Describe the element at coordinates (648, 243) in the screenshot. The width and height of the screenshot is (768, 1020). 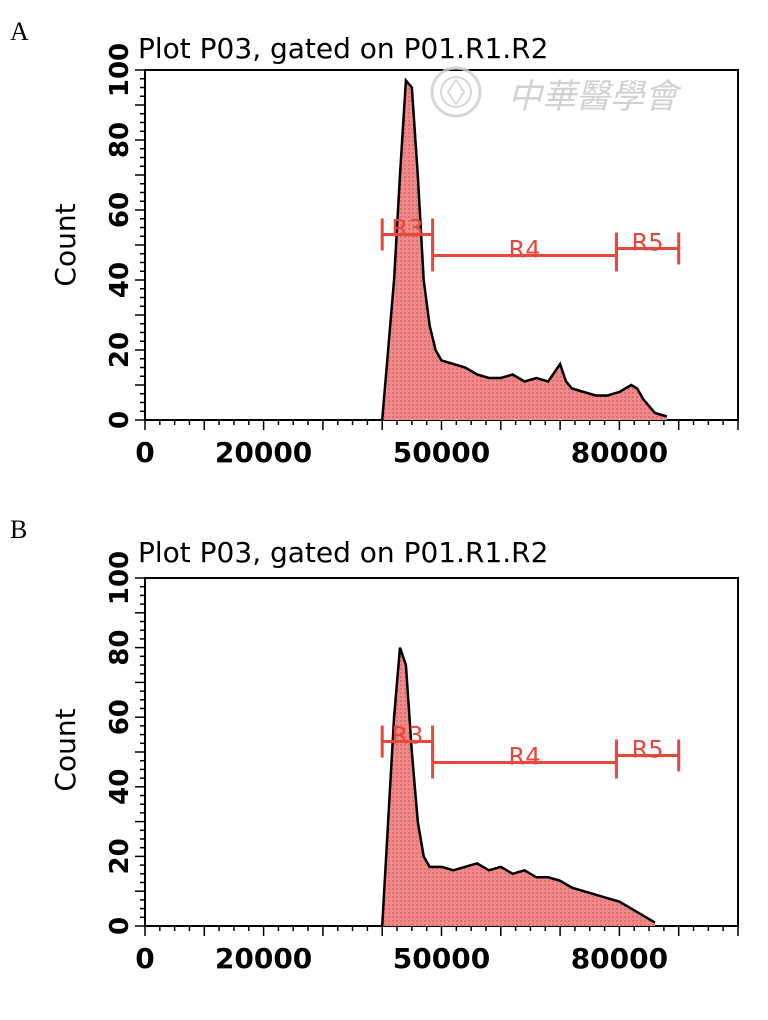
I see `panel-a-gate-label: R5` at that location.